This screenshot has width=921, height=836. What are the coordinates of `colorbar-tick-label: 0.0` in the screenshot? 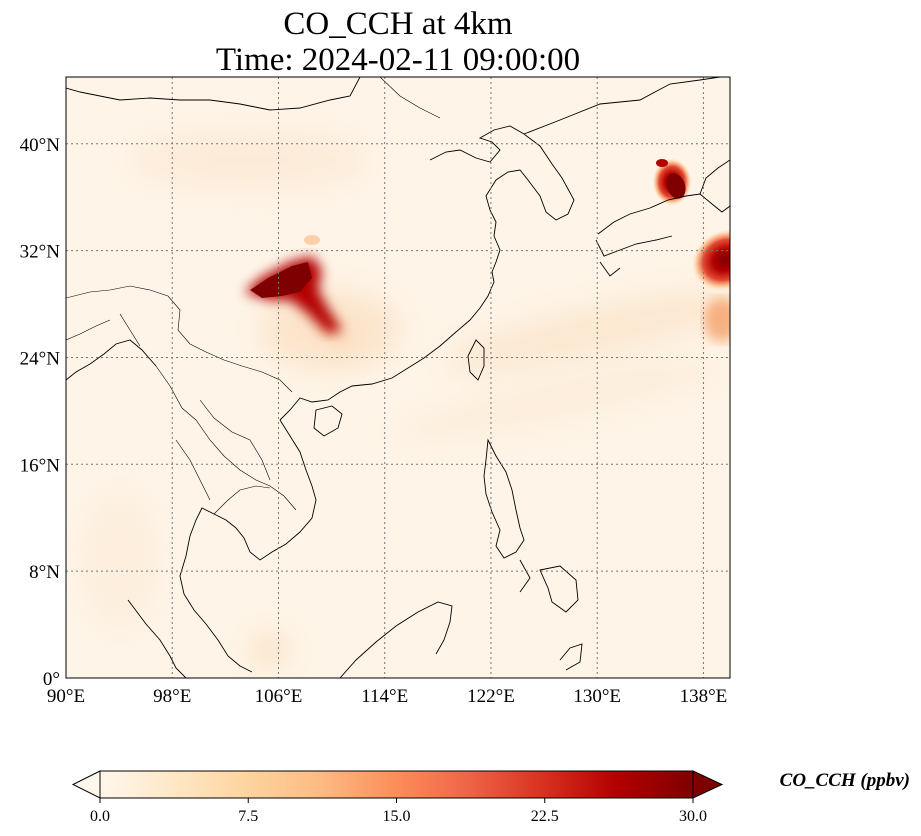 It's located at (100, 816).